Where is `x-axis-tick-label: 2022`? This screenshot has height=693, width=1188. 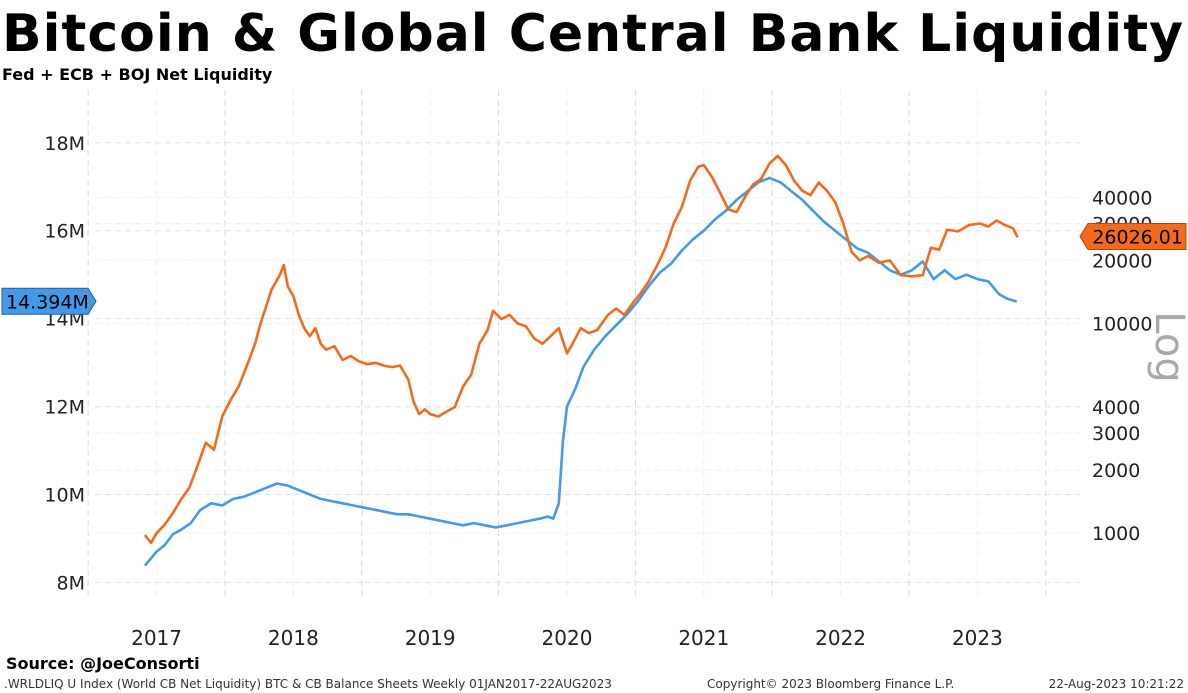 x-axis-tick-label: 2022 is located at coordinates (840, 638).